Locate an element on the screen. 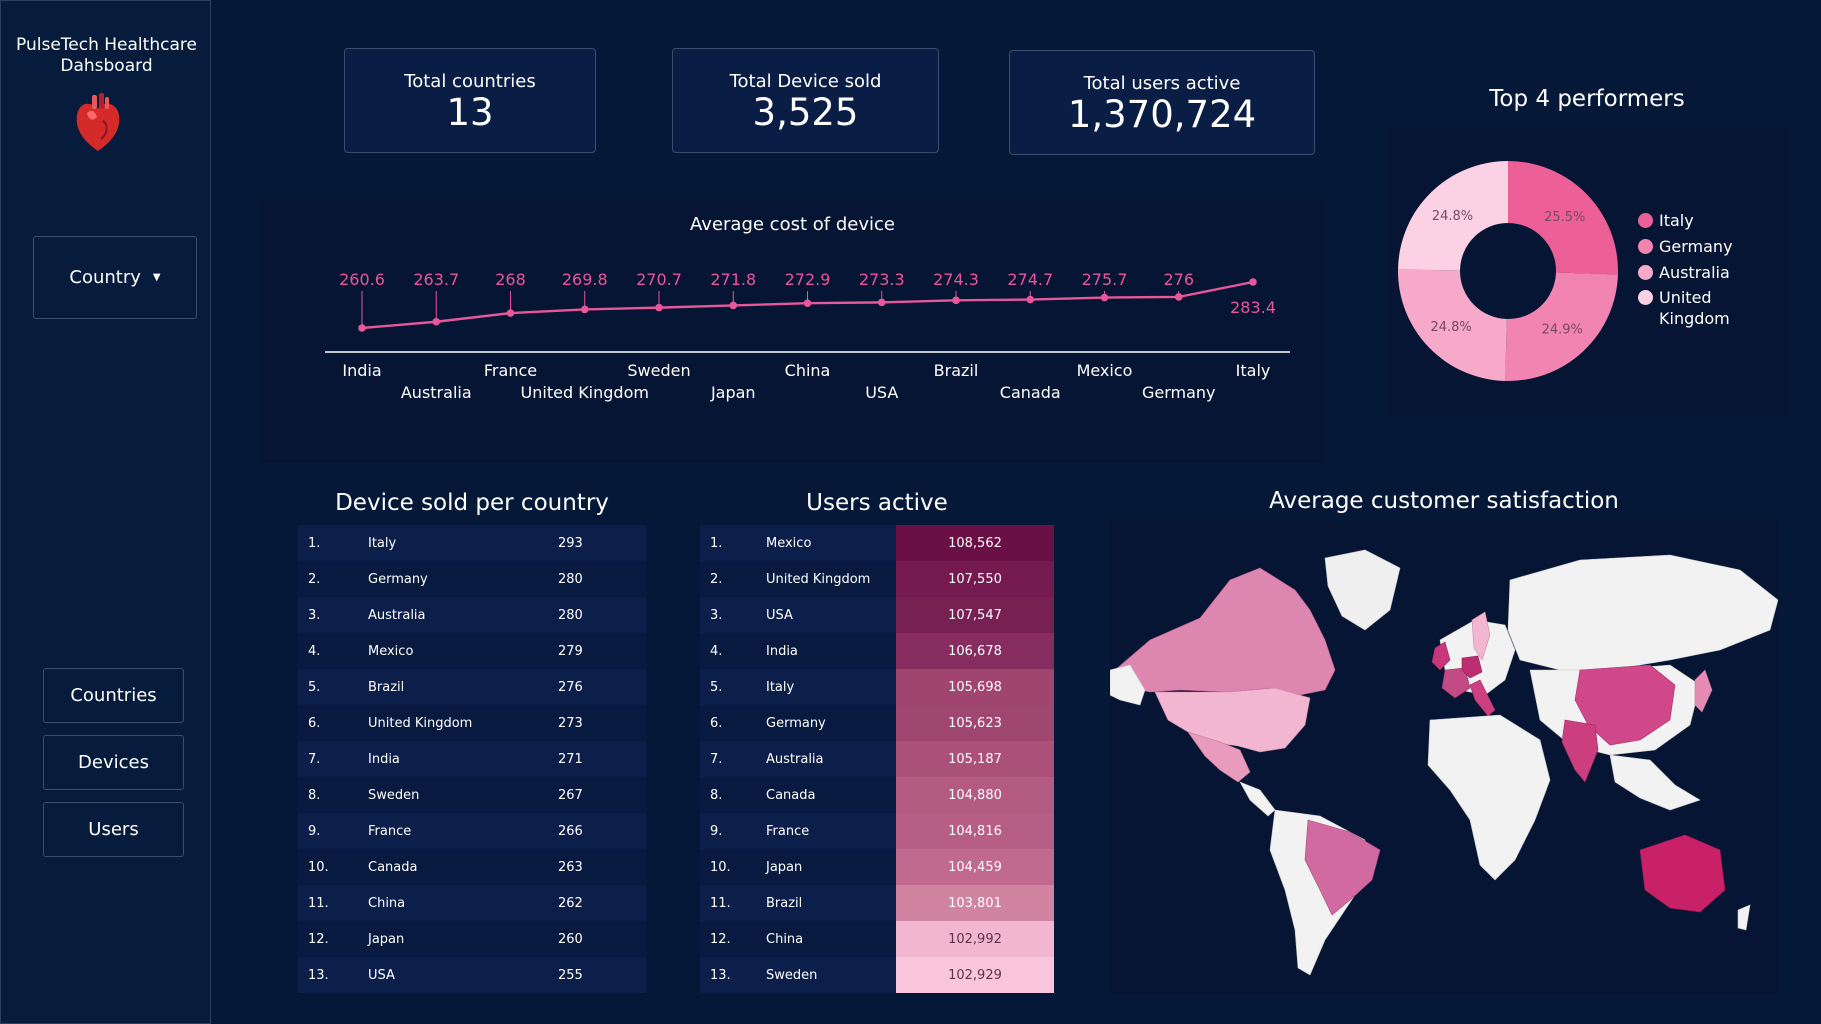  table-row: 5. Italy 105,698 is located at coordinates (877, 687).